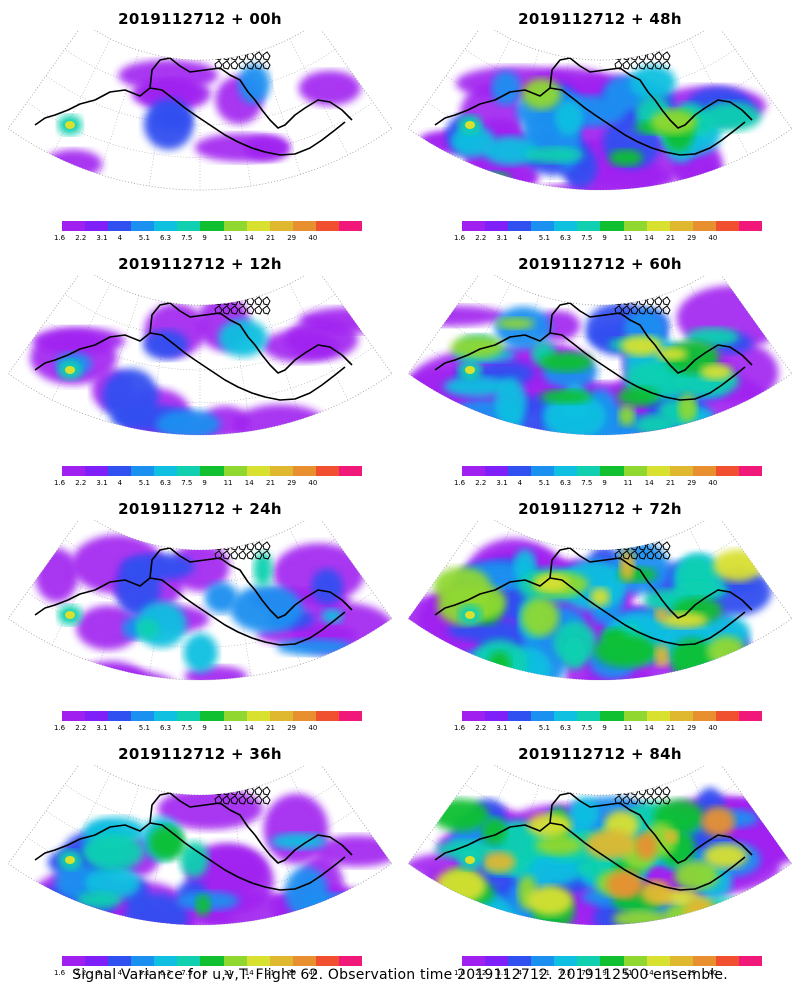  I want to click on panel-title: 2019112712 + 84h, so click(600, 754).